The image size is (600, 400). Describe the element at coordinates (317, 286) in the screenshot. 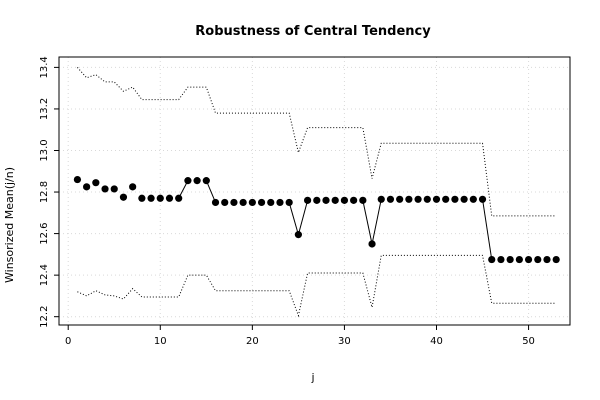

I see `lower-bound-line` at that location.